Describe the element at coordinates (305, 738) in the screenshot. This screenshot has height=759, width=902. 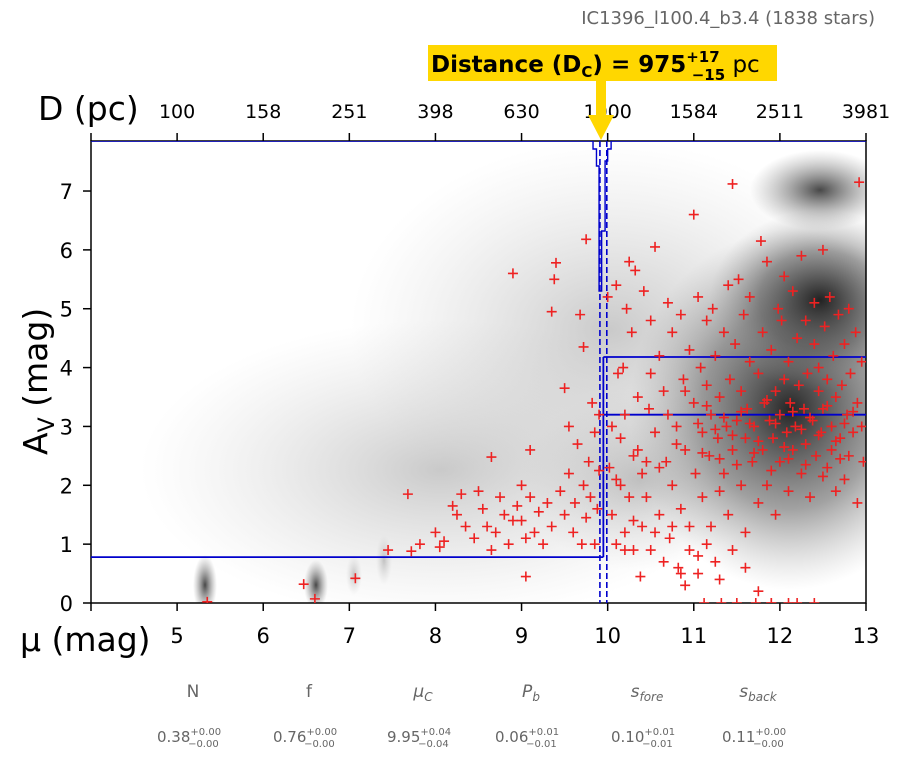
I see `param-value: 0.76+0.00 −0.00` at that location.